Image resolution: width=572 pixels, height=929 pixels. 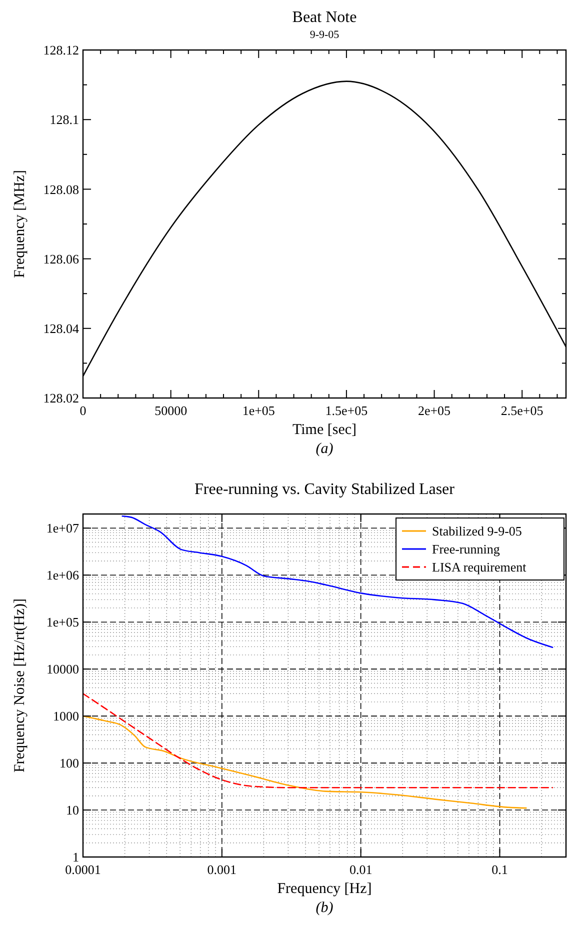 What do you see at coordinates (258, 410) in the screenshot?
I see `x-tick-label: 1e+05` at bounding box center [258, 410].